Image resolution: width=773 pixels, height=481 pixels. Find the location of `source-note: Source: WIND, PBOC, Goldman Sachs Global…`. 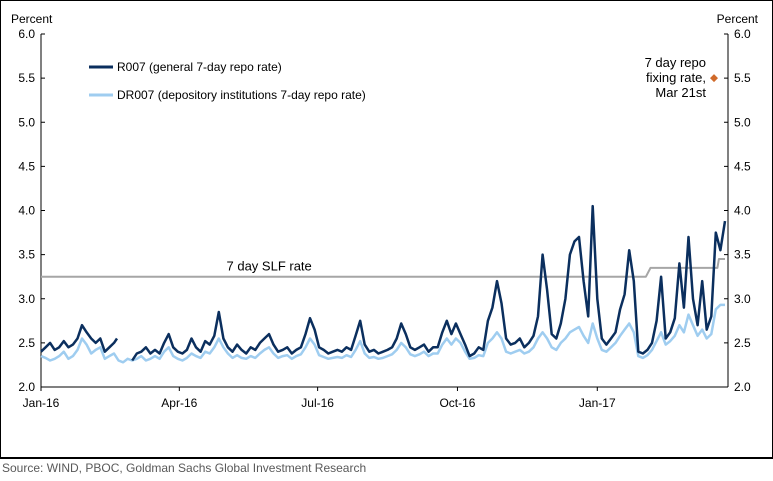

source-note: Source: WIND, PBOC, Goldman Sachs Global… is located at coordinates (184, 468).